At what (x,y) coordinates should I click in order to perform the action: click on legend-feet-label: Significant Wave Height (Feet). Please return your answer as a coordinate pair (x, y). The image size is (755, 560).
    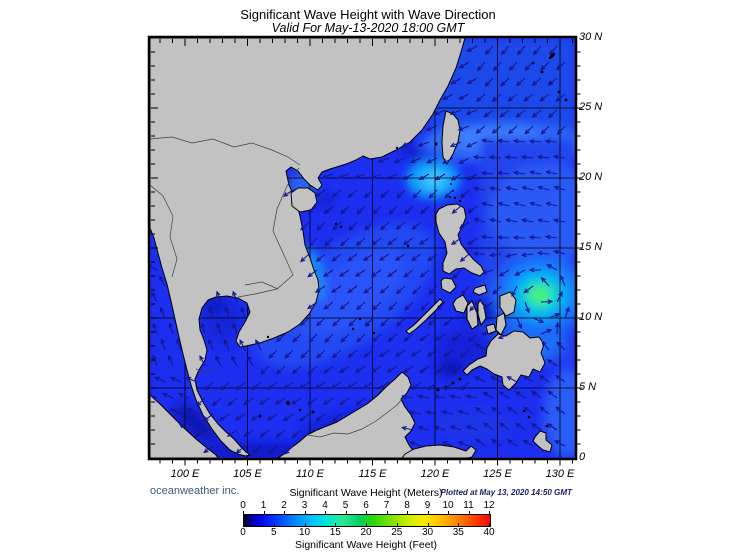
    Looking at the image, I should click on (365, 545).